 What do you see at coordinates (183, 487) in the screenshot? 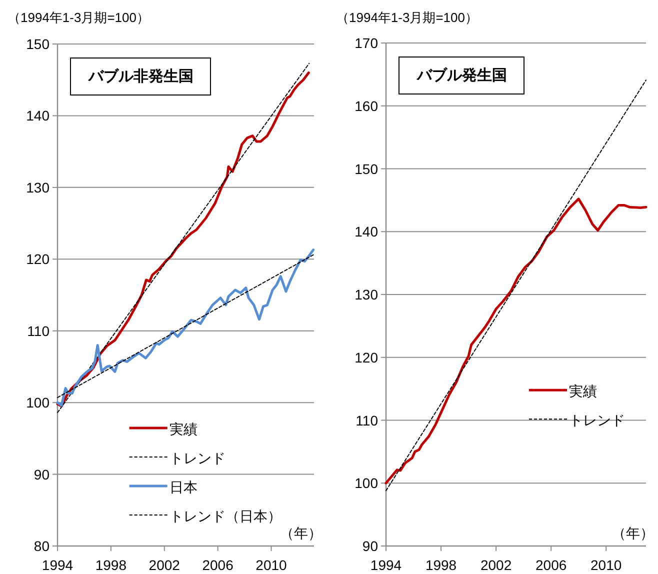
I see `legend-label: 日本` at bounding box center [183, 487].